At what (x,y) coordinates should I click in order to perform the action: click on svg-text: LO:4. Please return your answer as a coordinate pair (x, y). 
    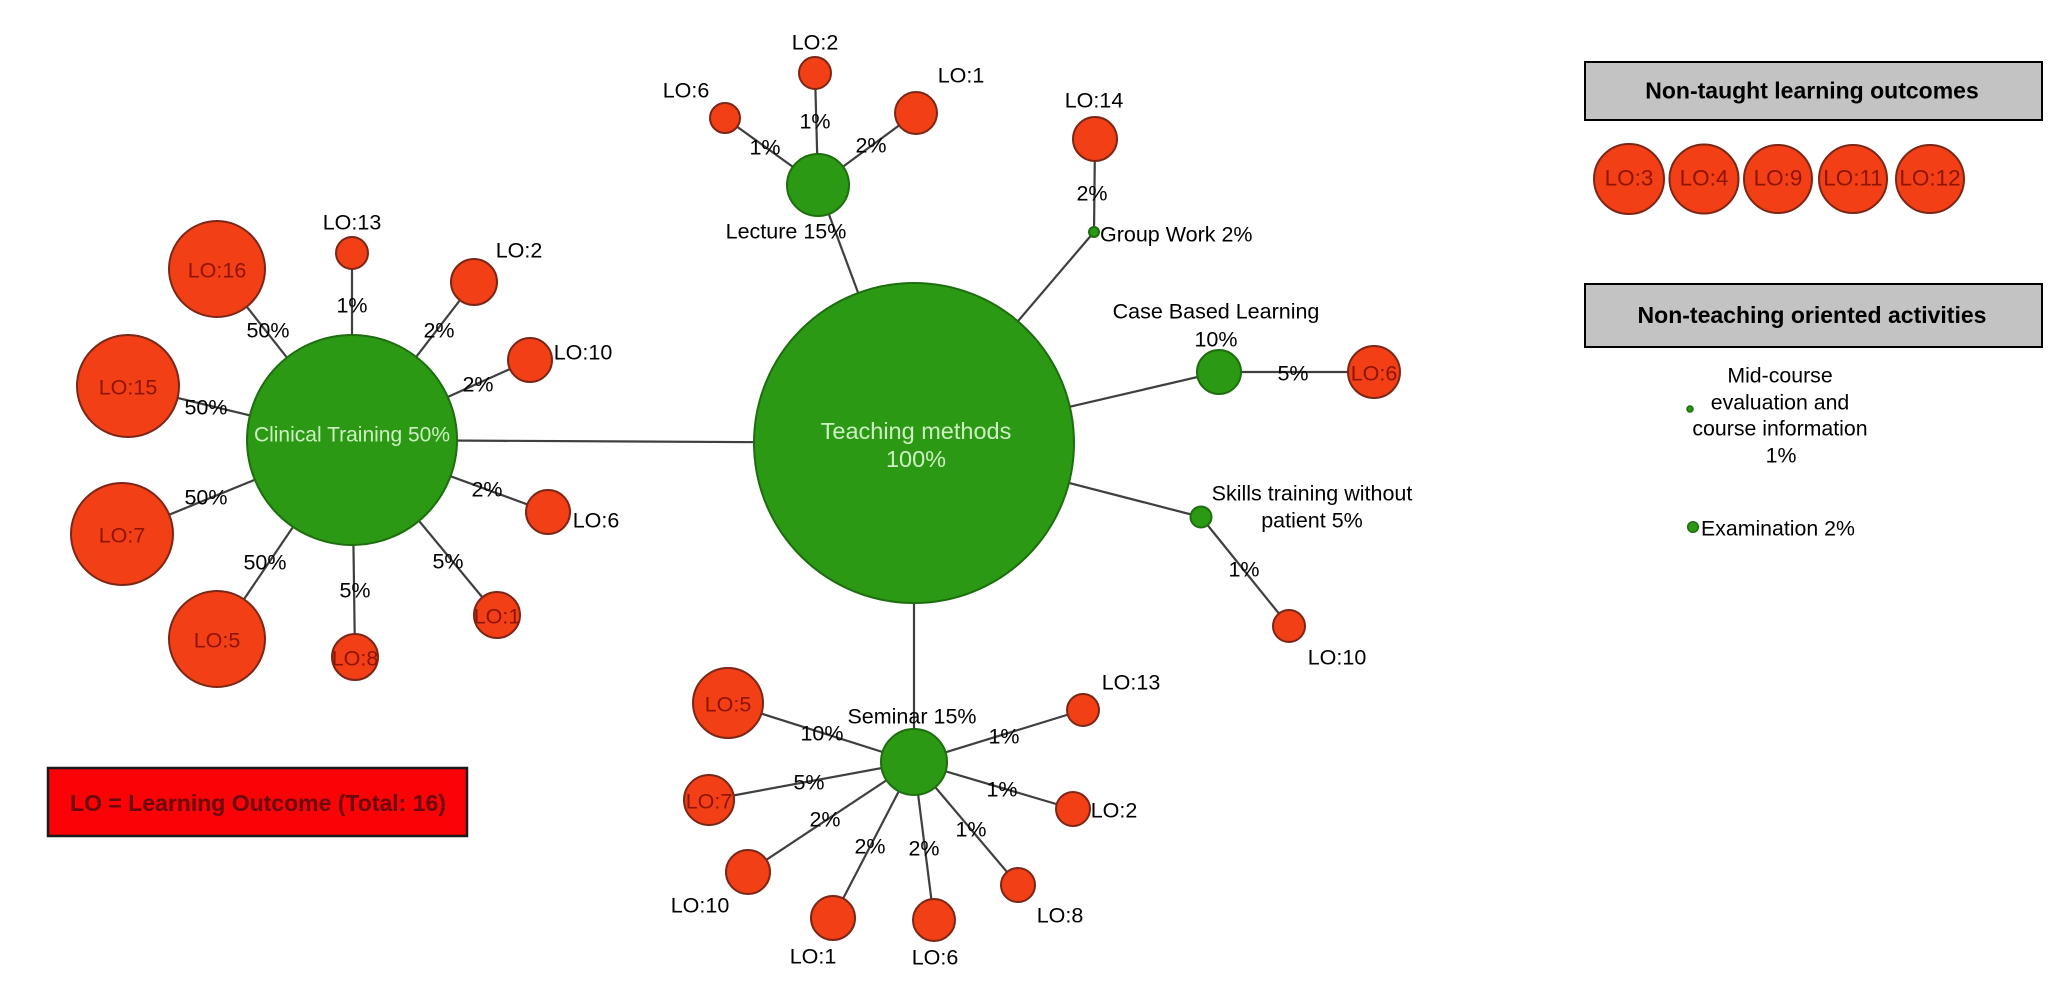
    Looking at the image, I should click on (1704, 177).